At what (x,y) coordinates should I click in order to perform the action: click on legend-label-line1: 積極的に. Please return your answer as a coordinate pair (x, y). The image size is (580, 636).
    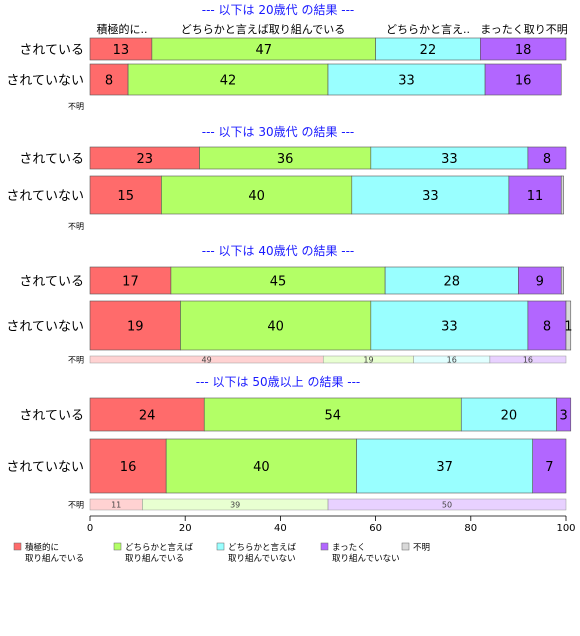
    Looking at the image, I should click on (42, 547).